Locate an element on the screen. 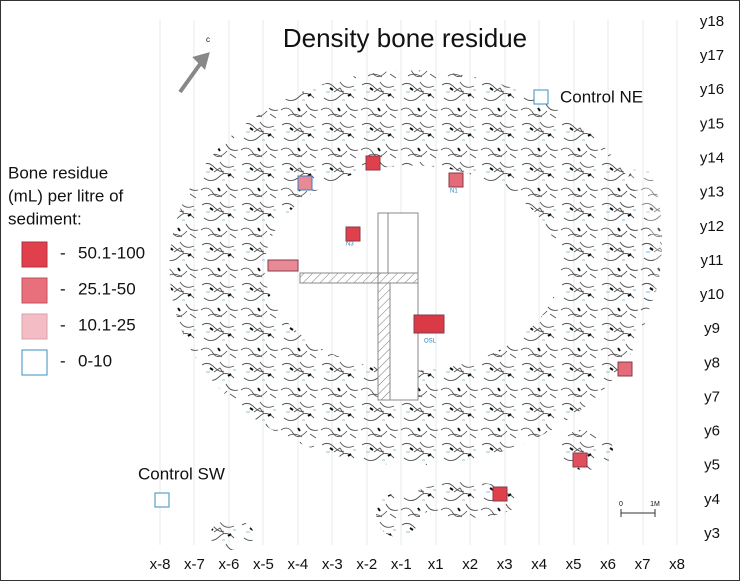 Image resolution: width=740 pixels, height=581 pixels. legend-title: Bone residue is located at coordinates (58, 172).